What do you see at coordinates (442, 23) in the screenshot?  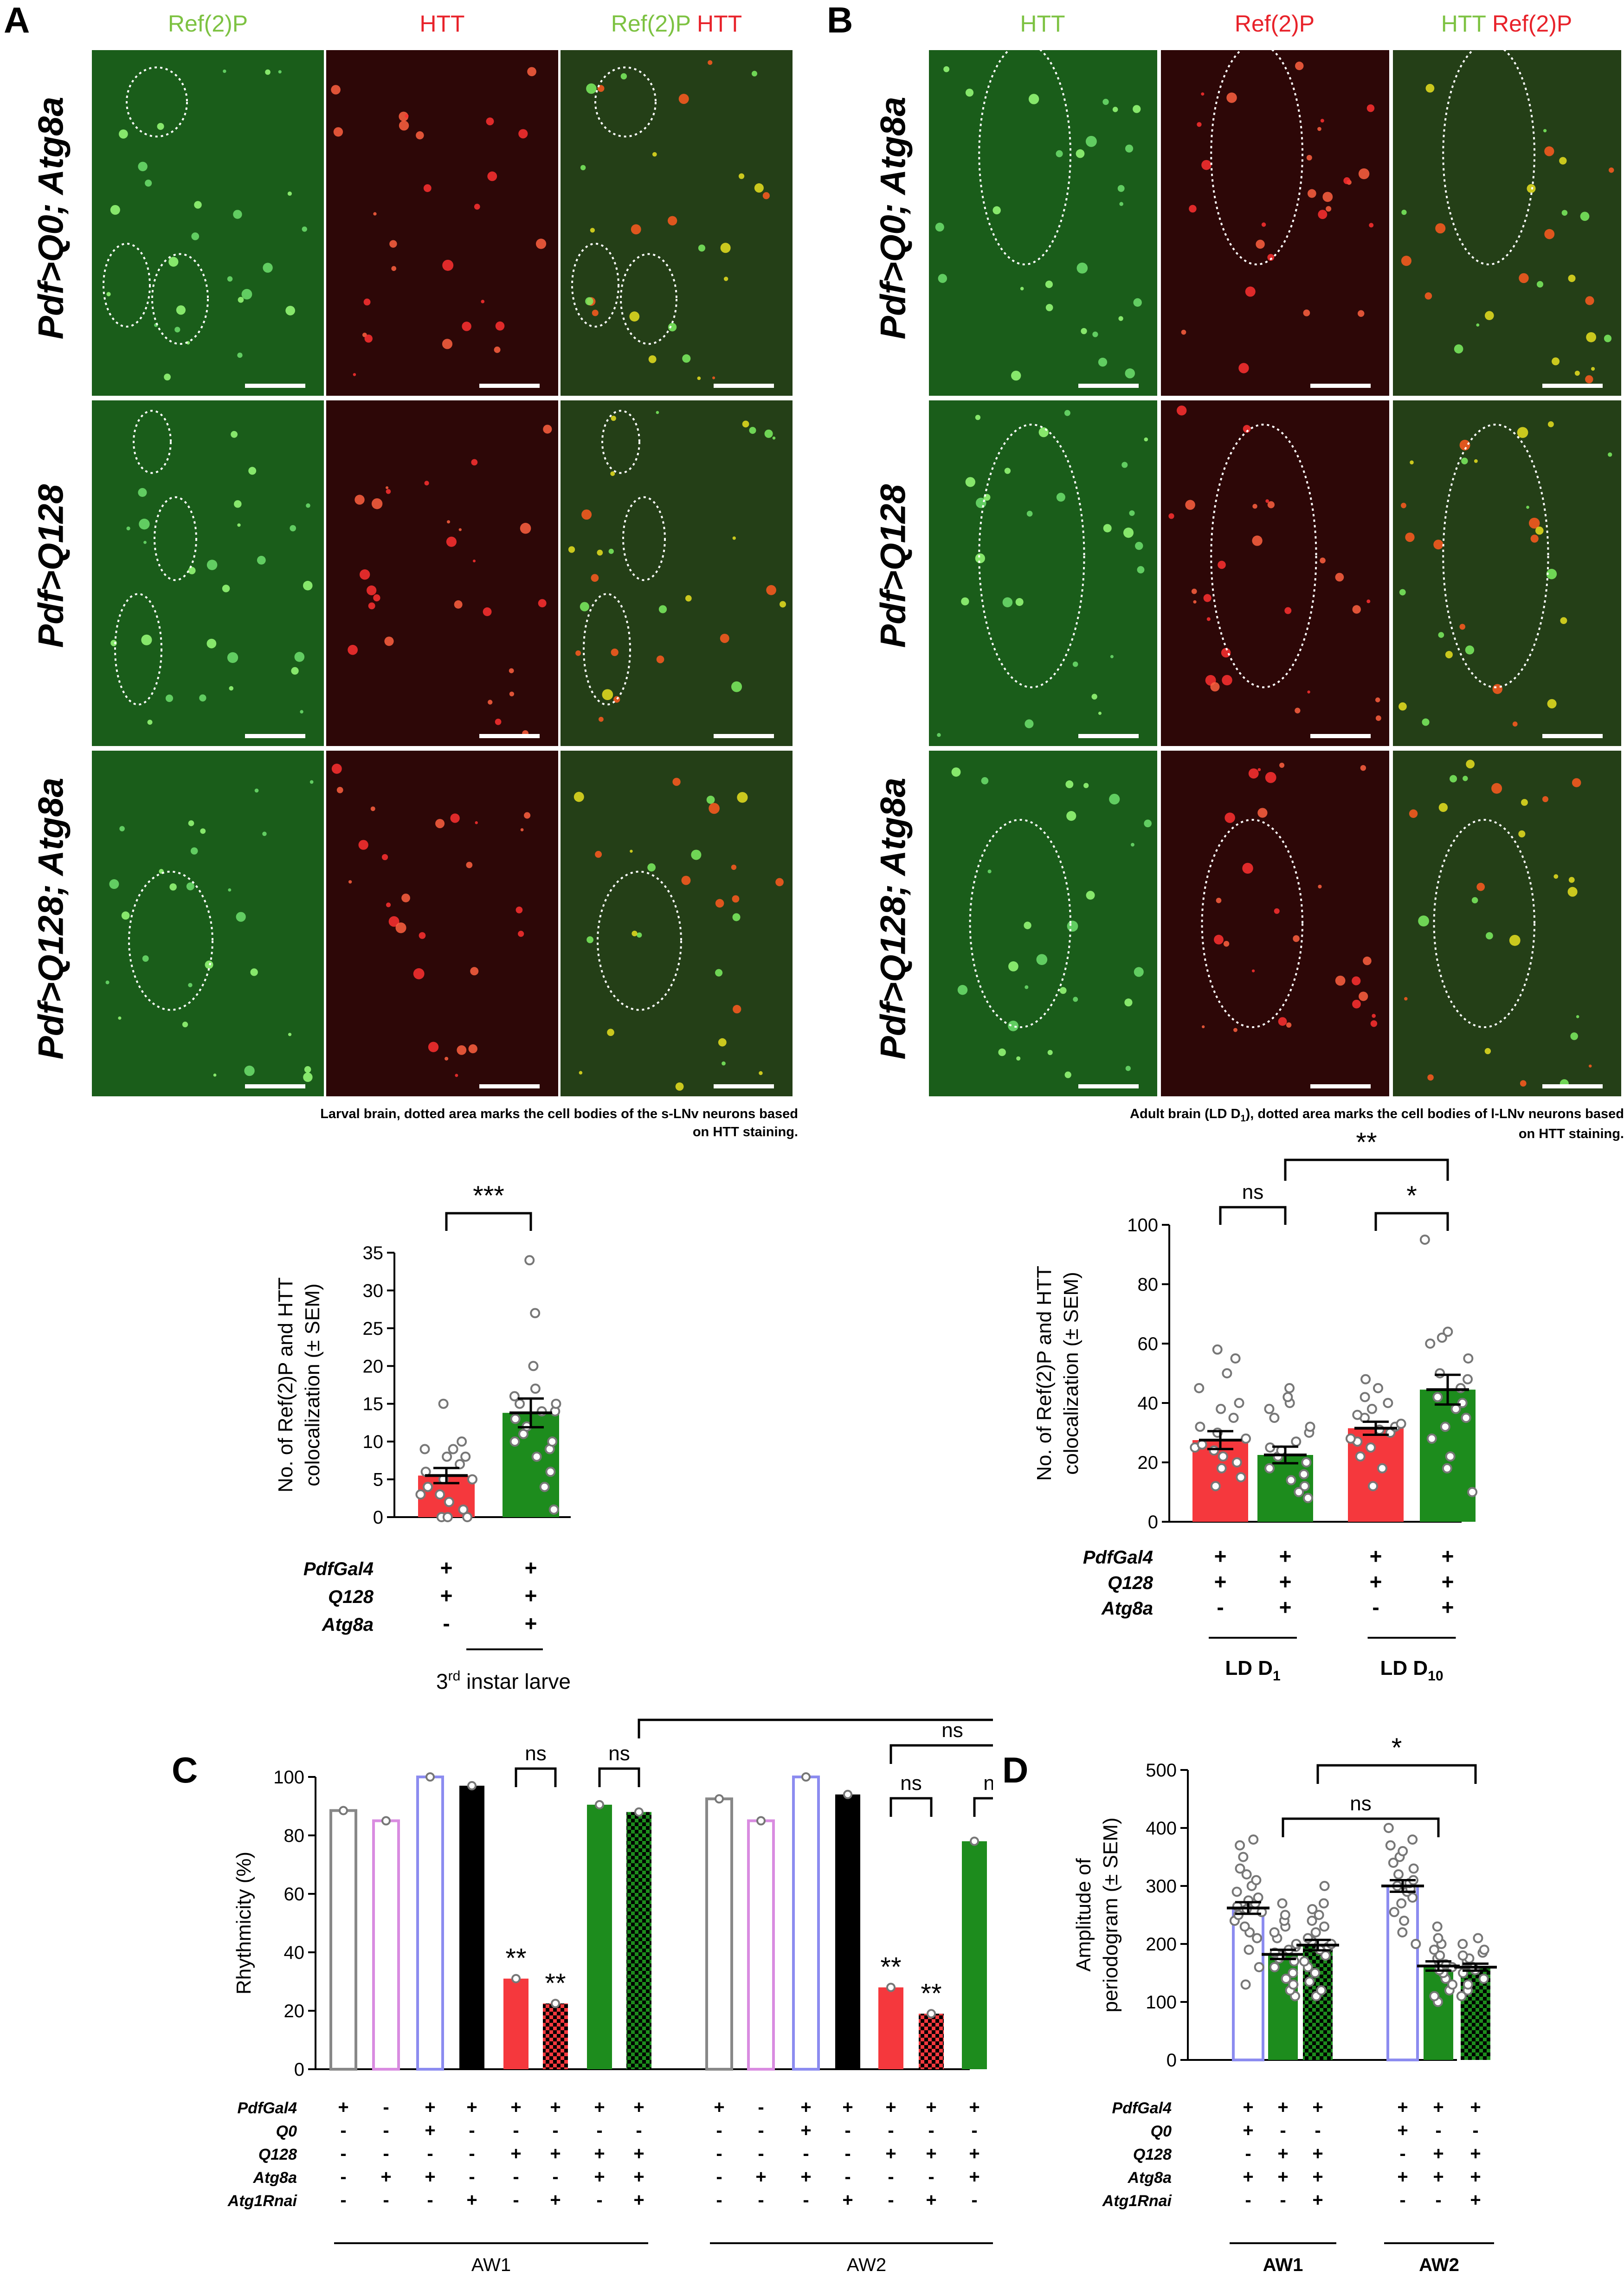 I see `column-header: HTT` at bounding box center [442, 23].